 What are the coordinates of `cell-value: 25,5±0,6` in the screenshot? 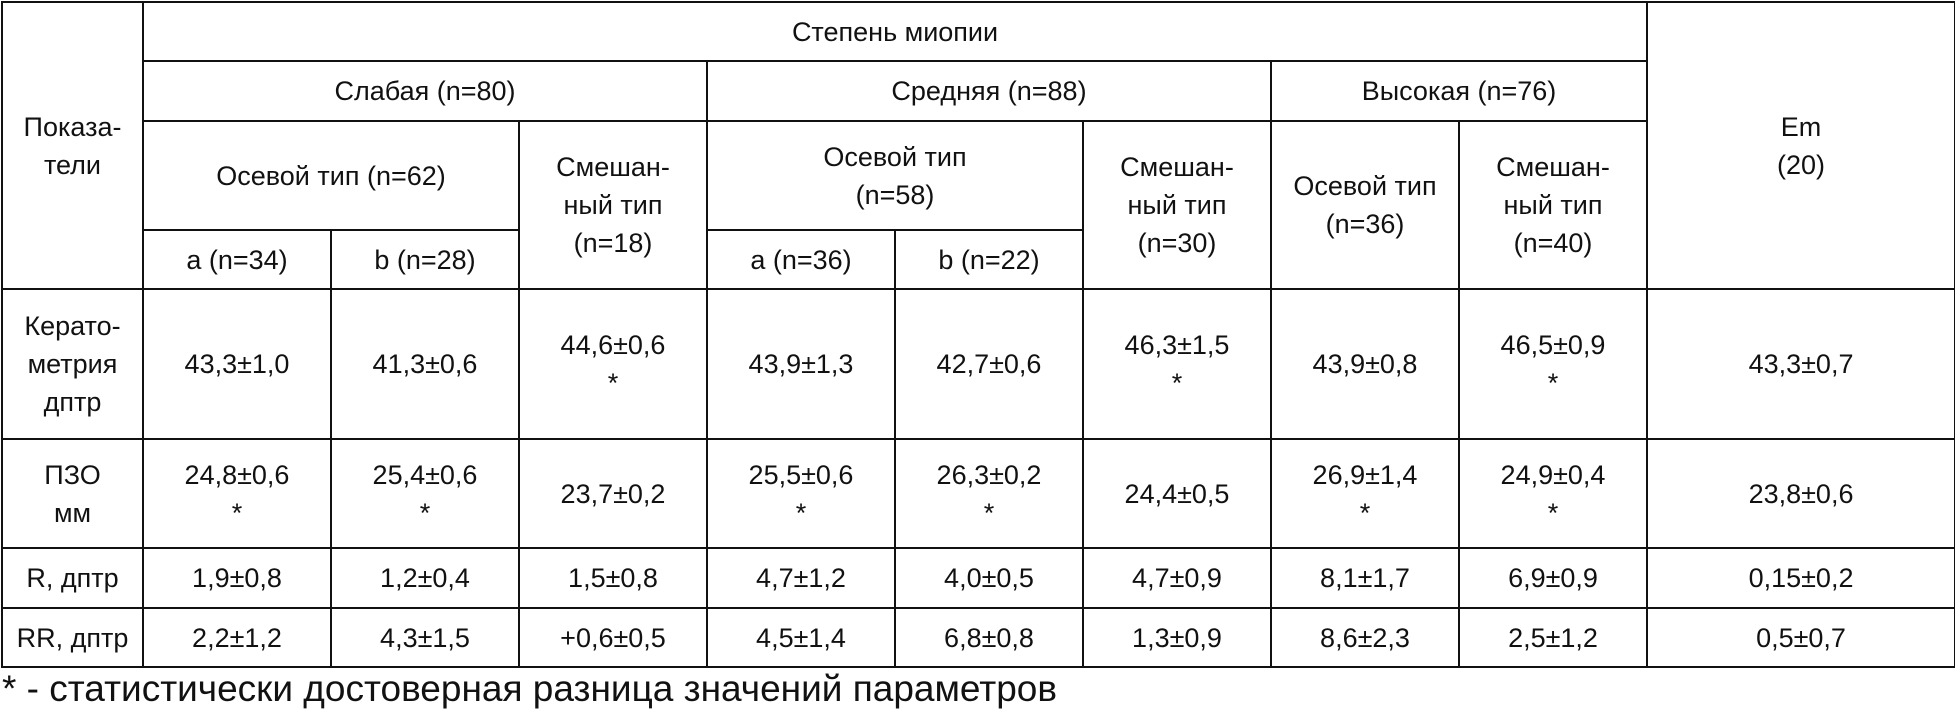 It's located at (801, 474).